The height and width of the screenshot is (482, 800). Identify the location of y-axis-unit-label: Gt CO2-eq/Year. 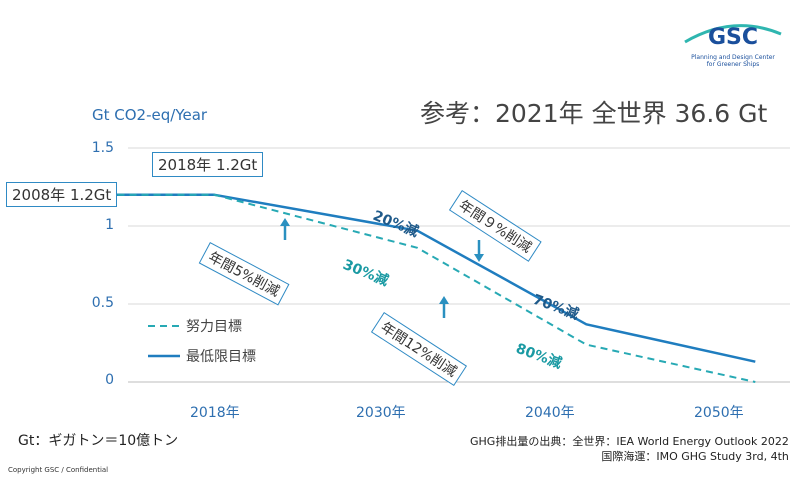
(150, 115).